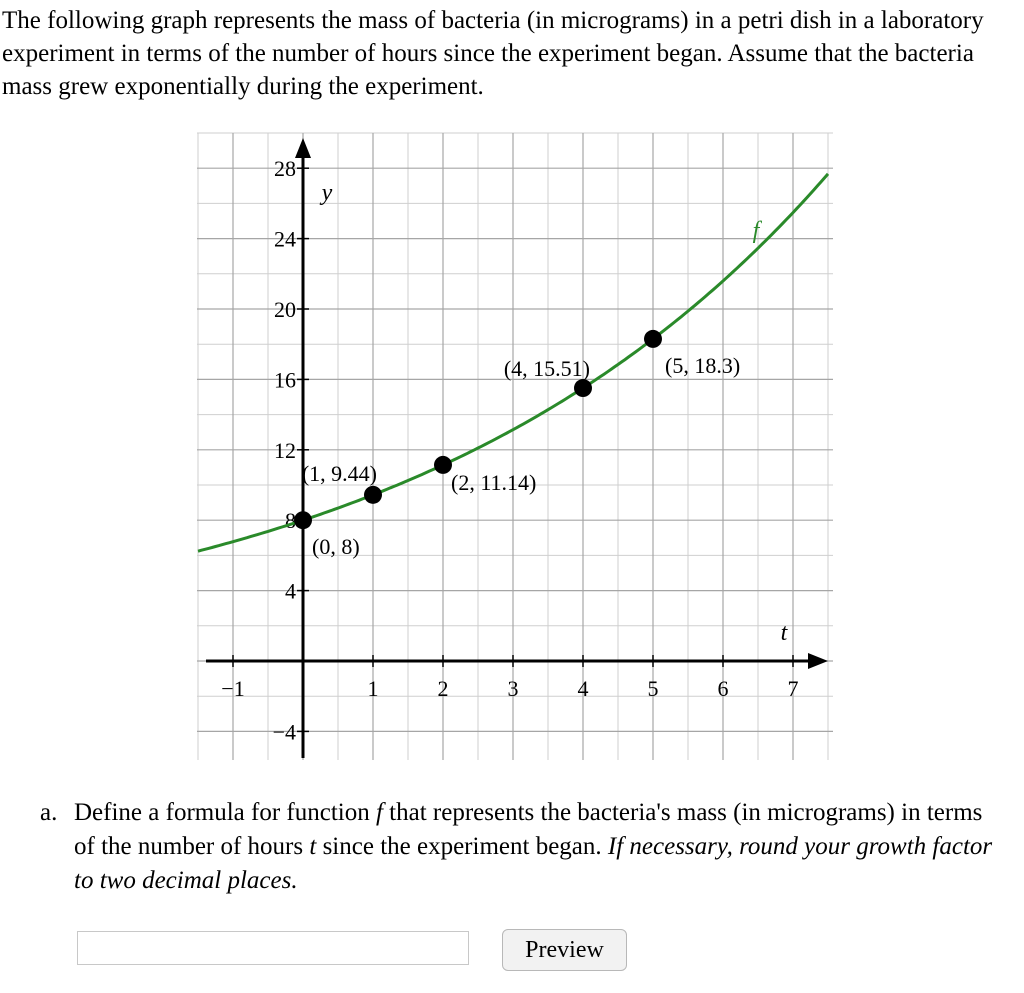 This screenshot has width=1024, height=993. What do you see at coordinates (232, 688) in the screenshot?
I see `x-tick-label: −1` at bounding box center [232, 688].